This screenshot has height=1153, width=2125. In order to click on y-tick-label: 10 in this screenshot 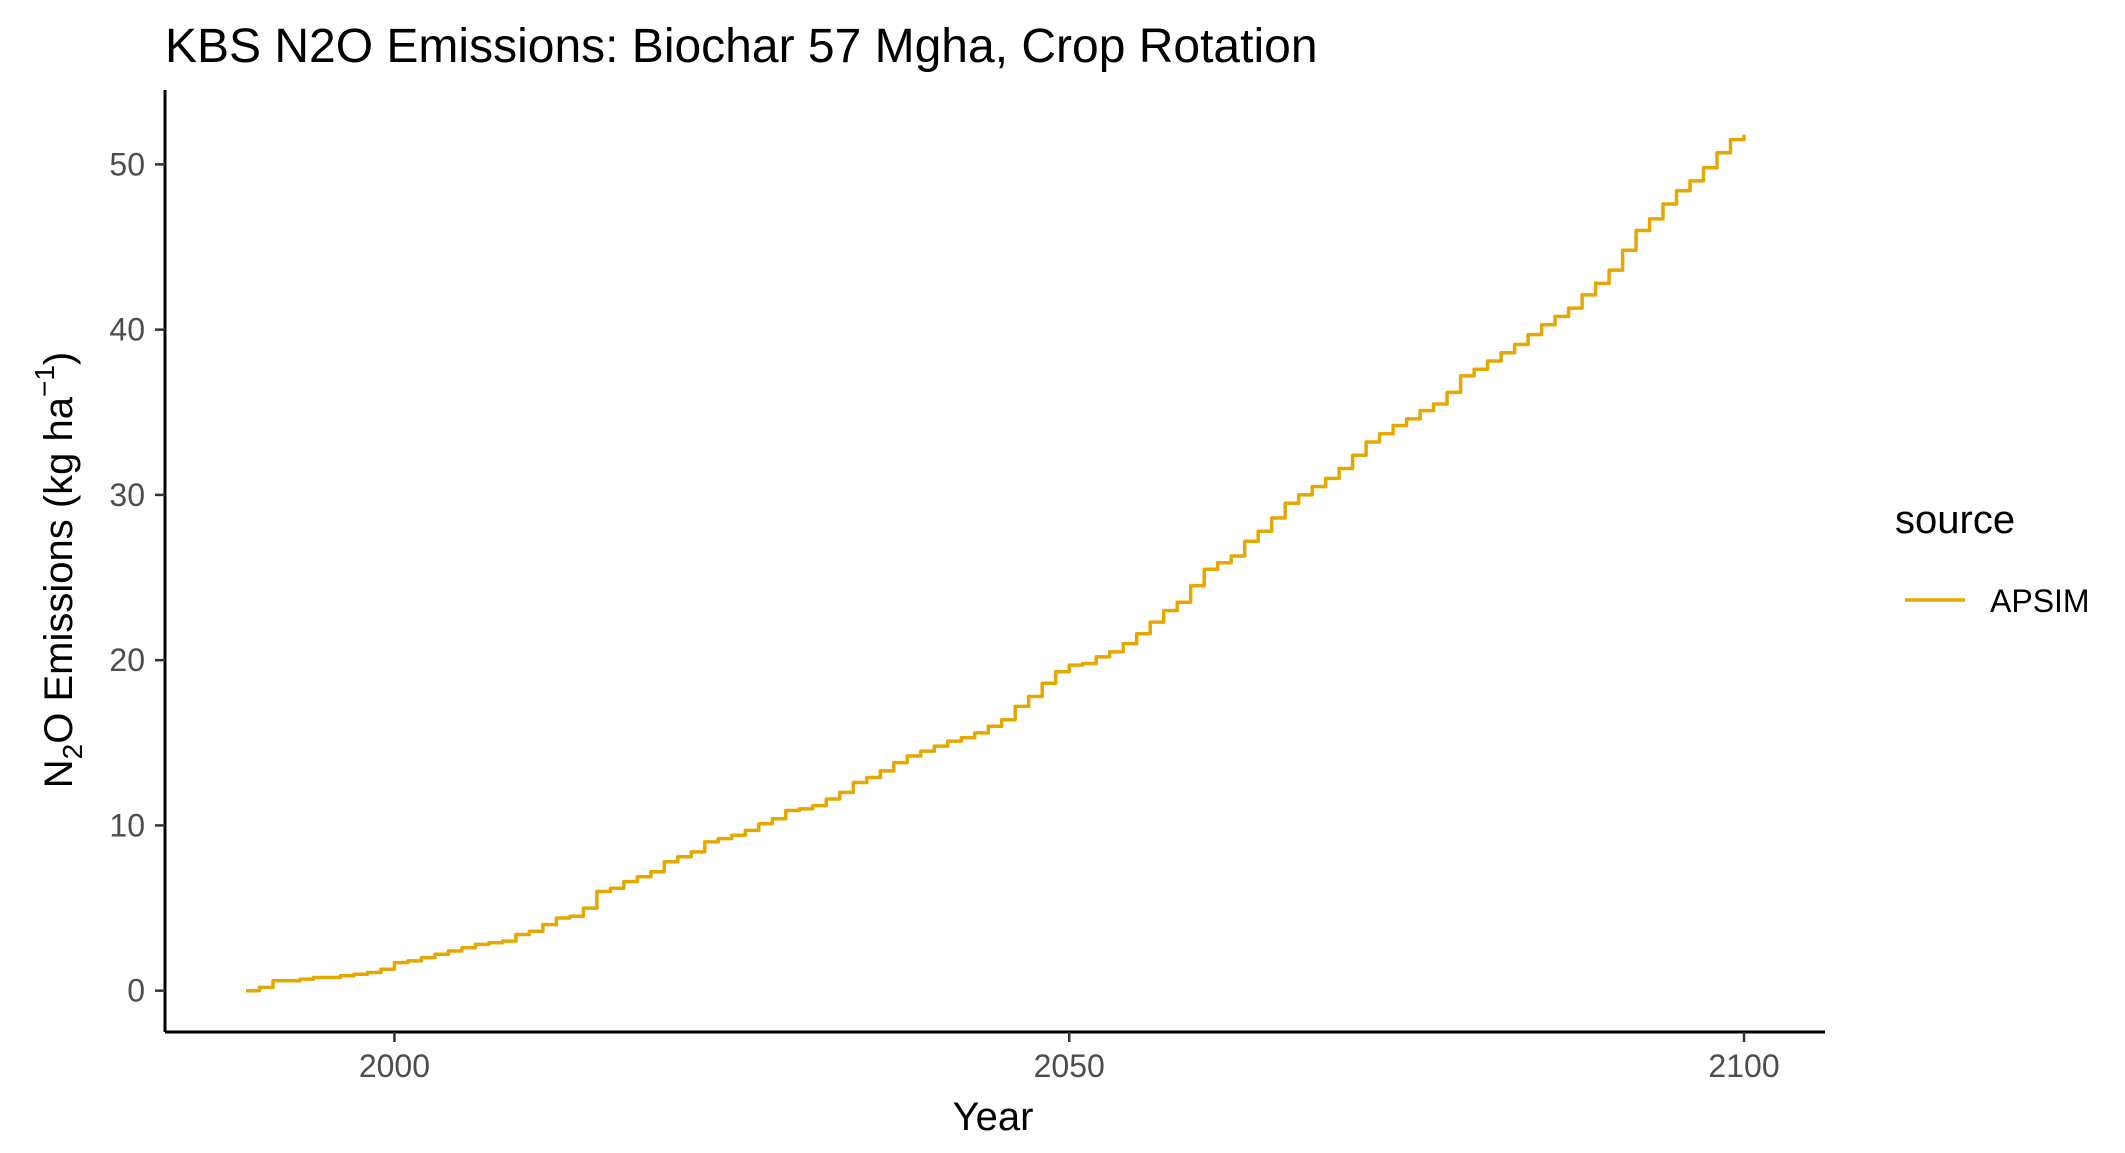, I will do `click(127, 825)`.